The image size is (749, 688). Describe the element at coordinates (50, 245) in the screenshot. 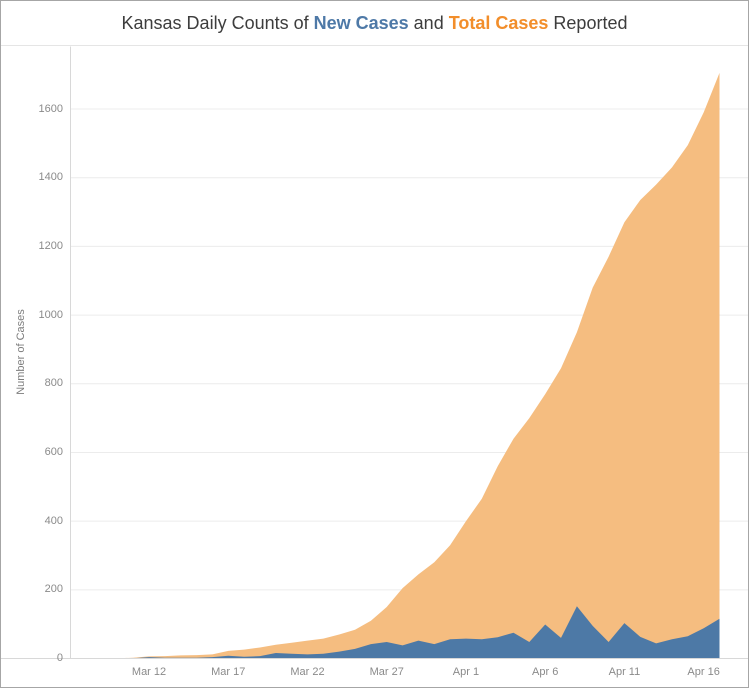

I see `y-tick-label: 1200` at that location.